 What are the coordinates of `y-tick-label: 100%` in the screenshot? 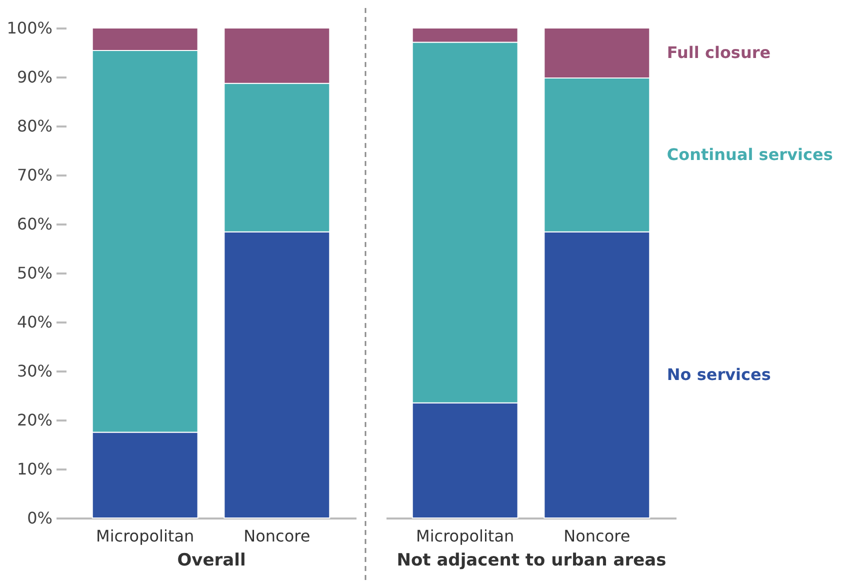 It's located at (29, 28).